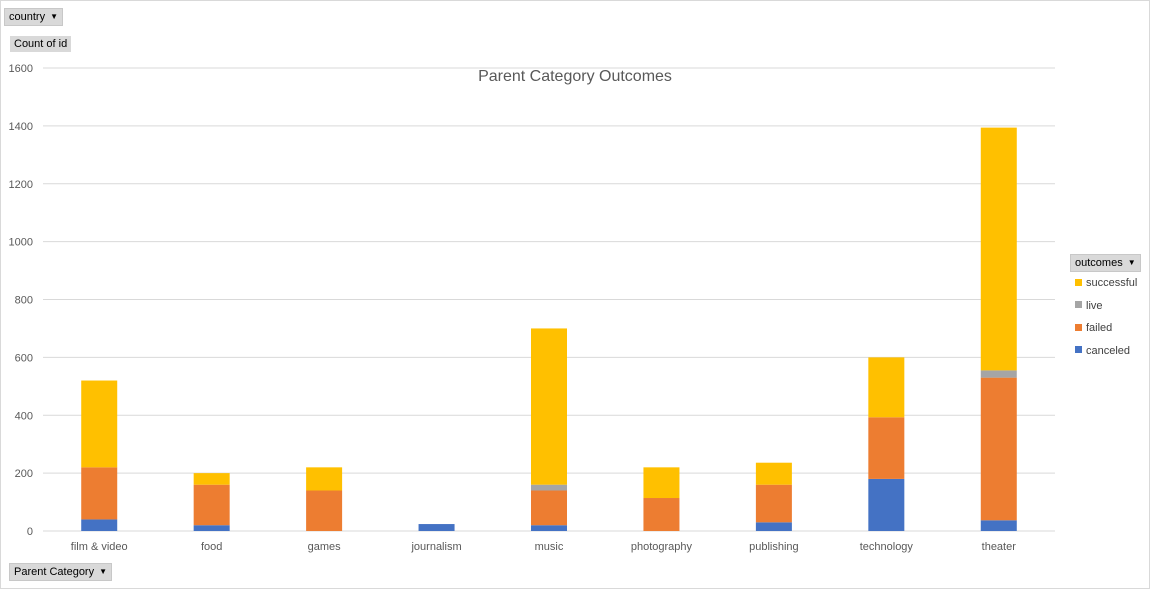 This screenshot has width=1150, height=589. I want to click on axis-field-button: Parent Category ▼, so click(61, 572).